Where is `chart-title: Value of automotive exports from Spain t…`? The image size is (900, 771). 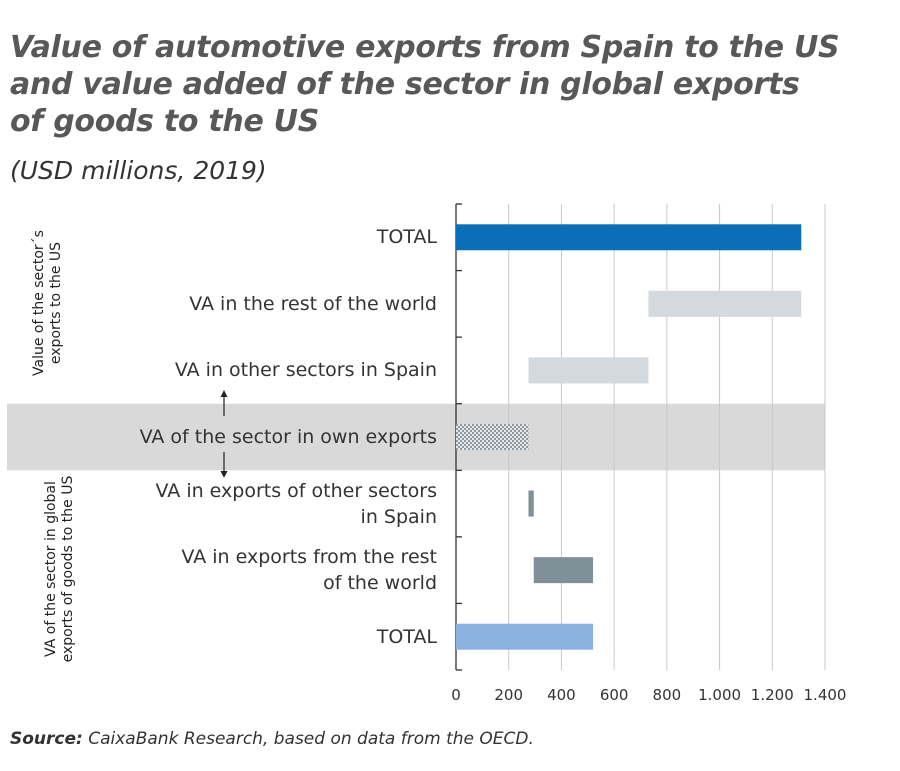
chart-title: Value of automotive exports from Spain t… is located at coordinates (425, 47).